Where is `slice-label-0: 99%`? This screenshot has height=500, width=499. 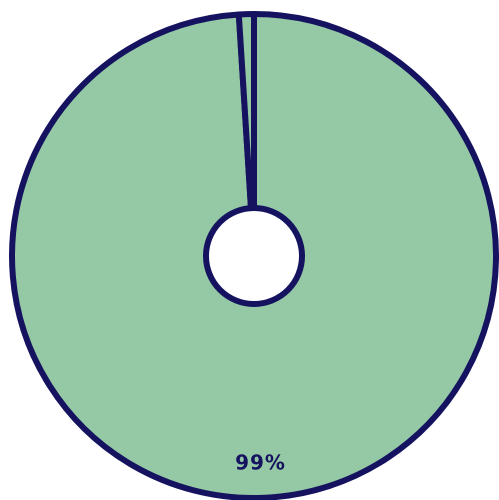 slice-label-0: 99% is located at coordinates (260, 463).